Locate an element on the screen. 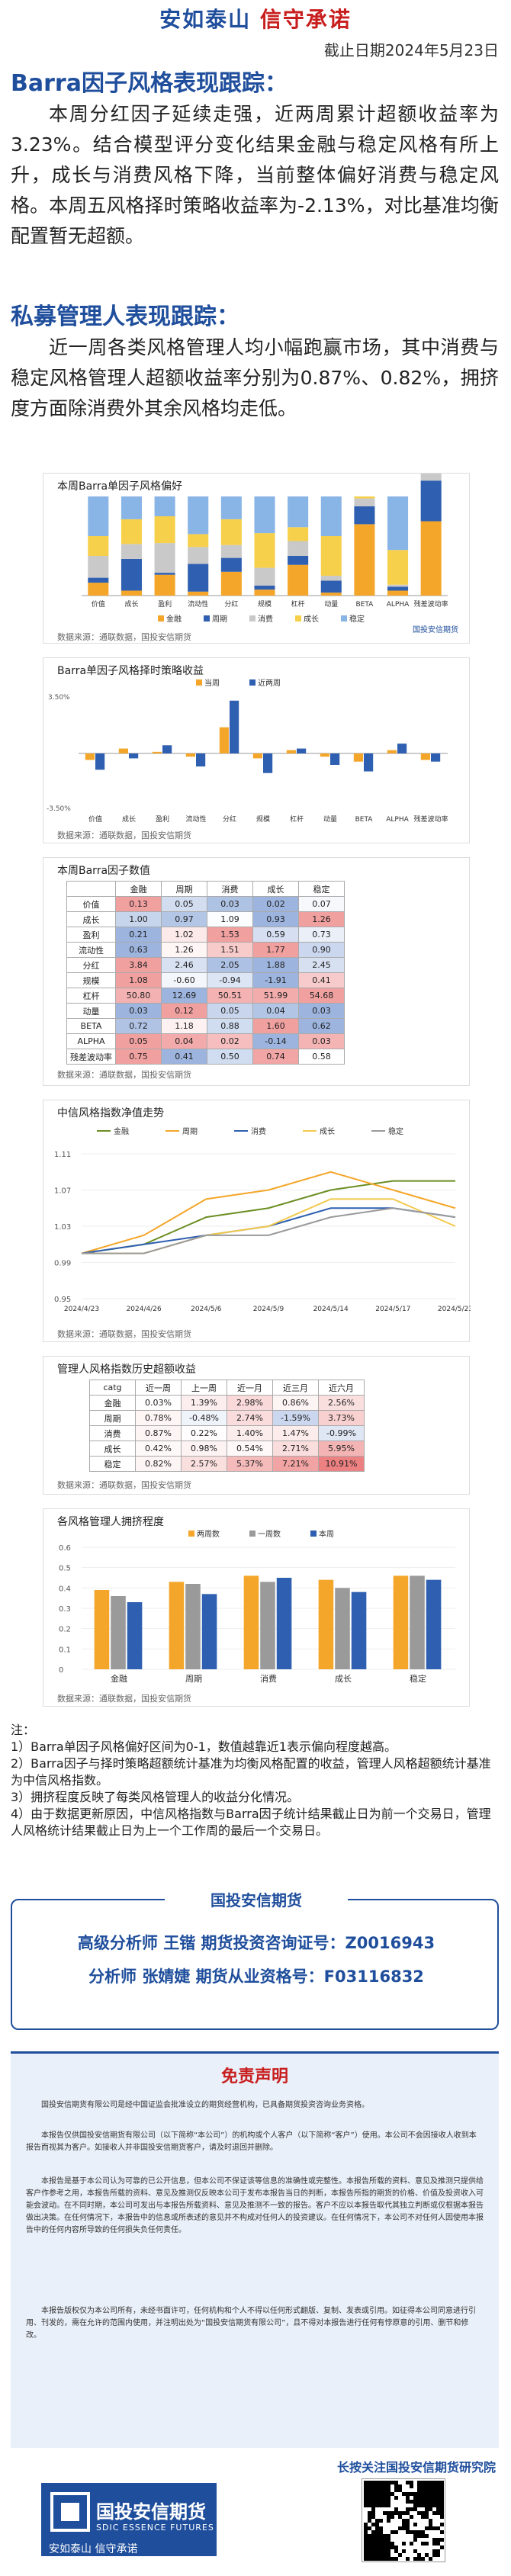 The width and height of the screenshot is (511, 2576). analyst-line-1: 高级分析师 王锴 期货投资咨询证号：Z0016943 is located at coordinates (256, 1943).